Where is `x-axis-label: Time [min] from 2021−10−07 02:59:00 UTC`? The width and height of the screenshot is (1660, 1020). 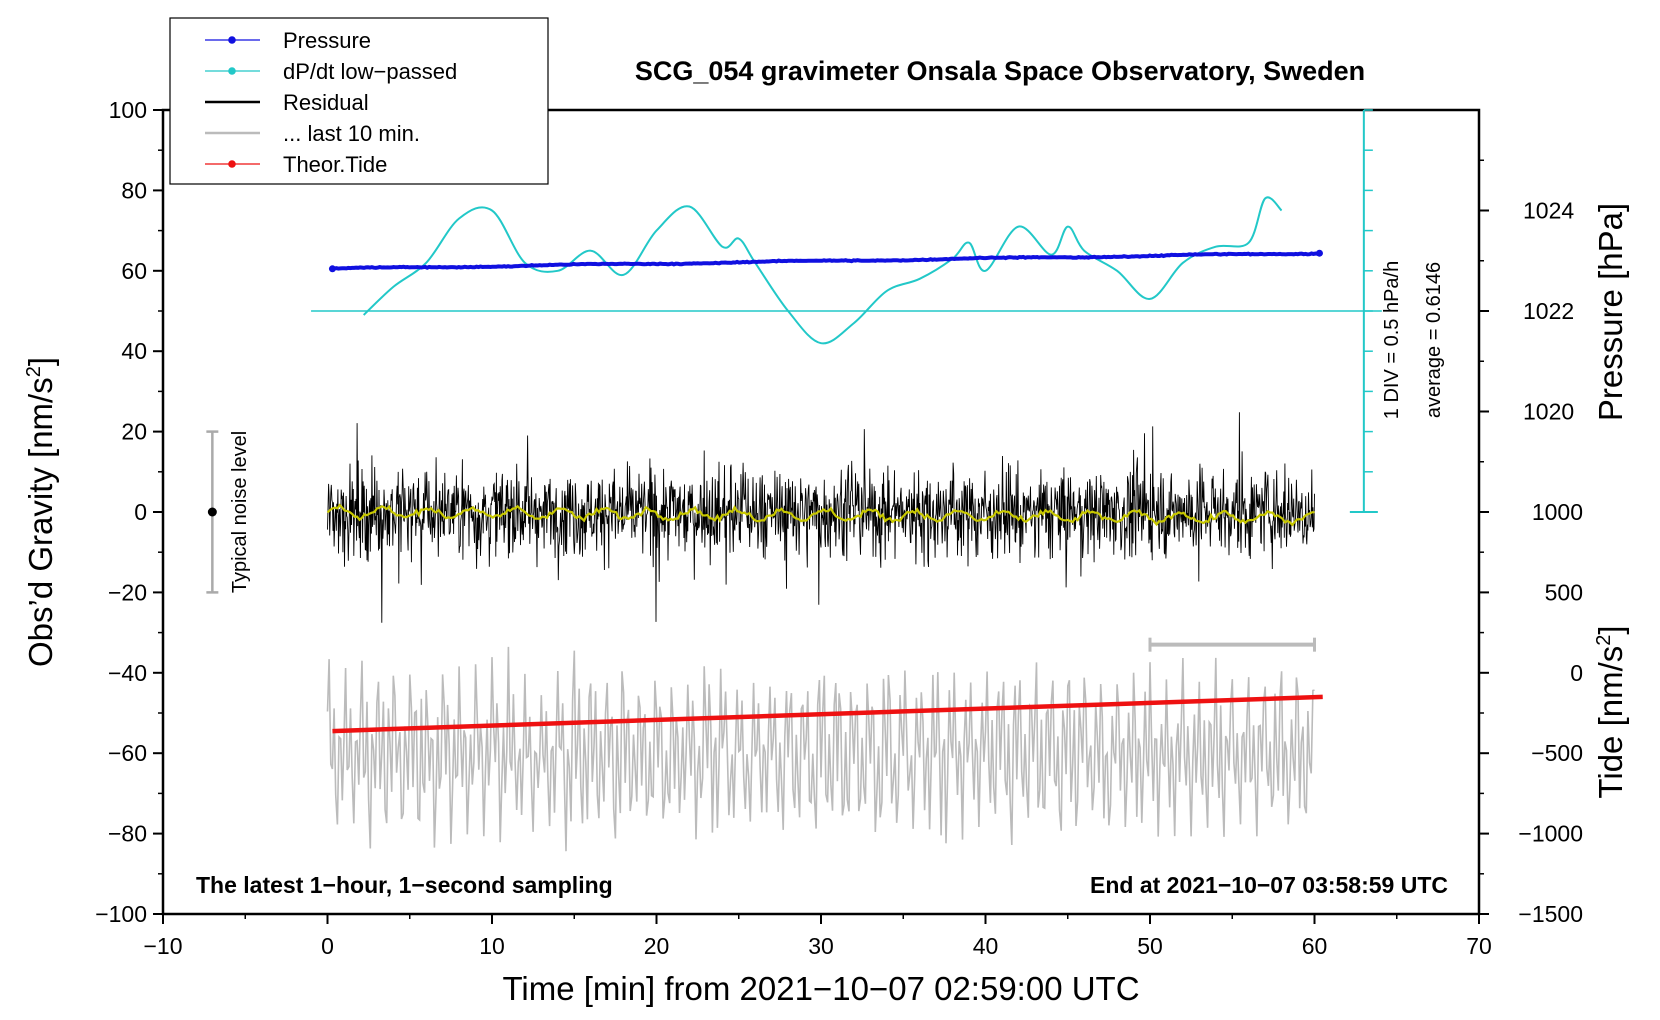 x-axis-label: Time [min] from 2021−10−07 02:59:00 UTC is located at coordinates (820, 988).